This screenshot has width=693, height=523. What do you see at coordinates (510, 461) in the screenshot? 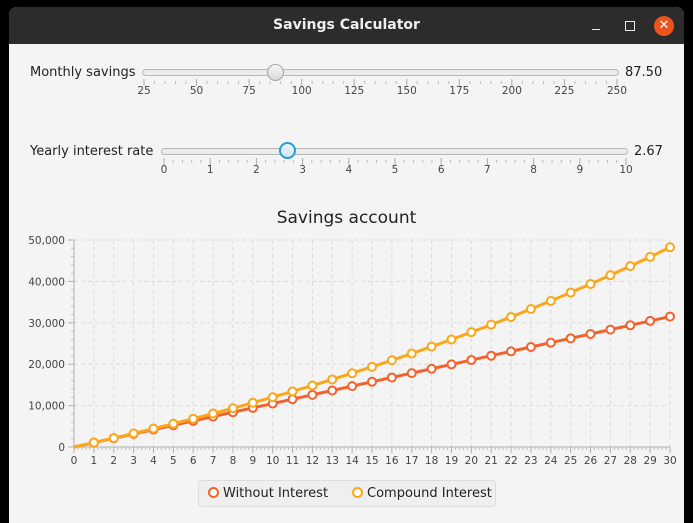
I see `svg-text: 22` at bounding box center [510, 461].